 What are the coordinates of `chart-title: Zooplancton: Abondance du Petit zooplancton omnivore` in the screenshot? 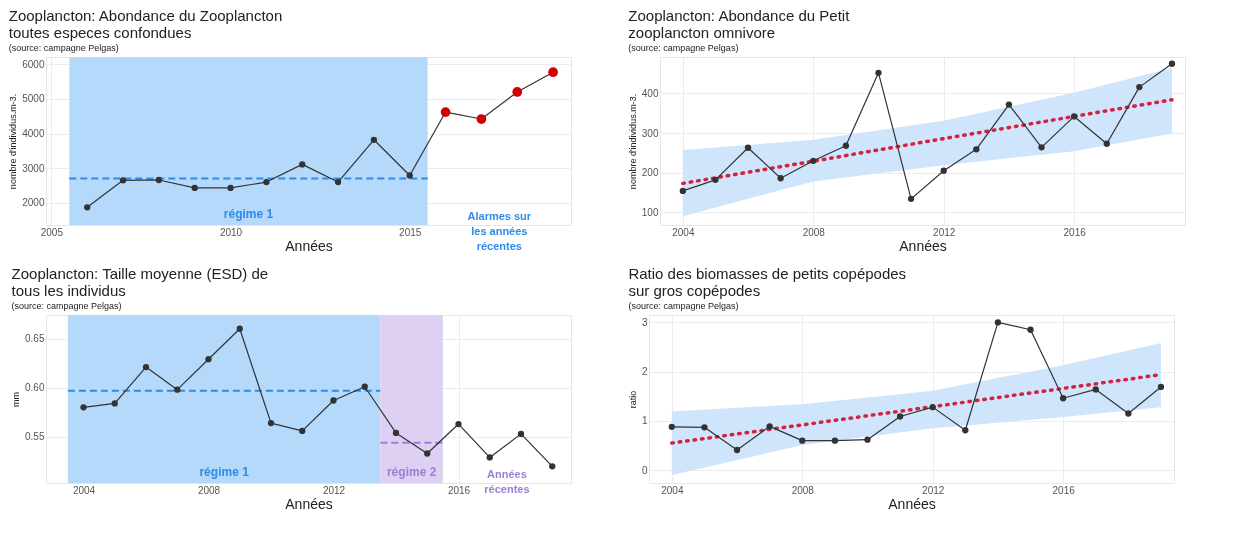 It's located at (739, 24).